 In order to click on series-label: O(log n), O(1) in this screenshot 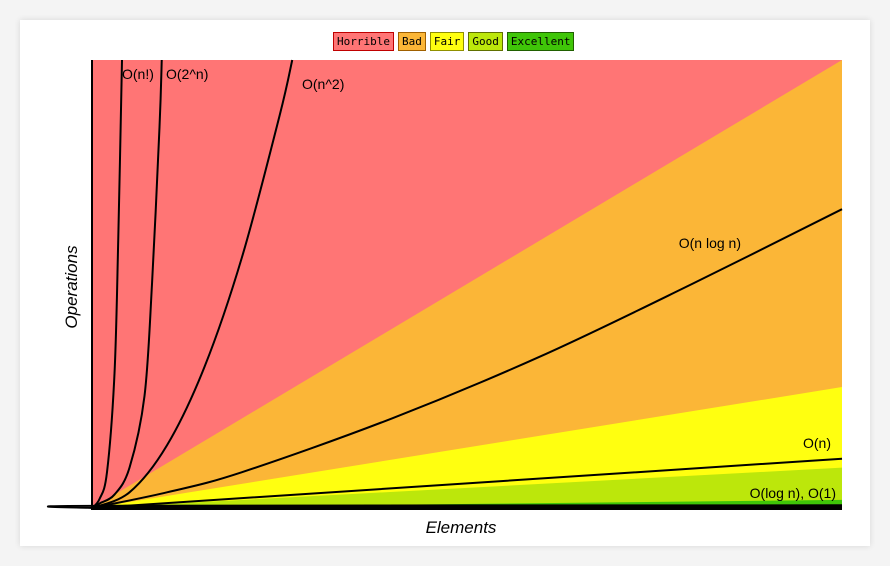, I will do `click(793, 493)`.